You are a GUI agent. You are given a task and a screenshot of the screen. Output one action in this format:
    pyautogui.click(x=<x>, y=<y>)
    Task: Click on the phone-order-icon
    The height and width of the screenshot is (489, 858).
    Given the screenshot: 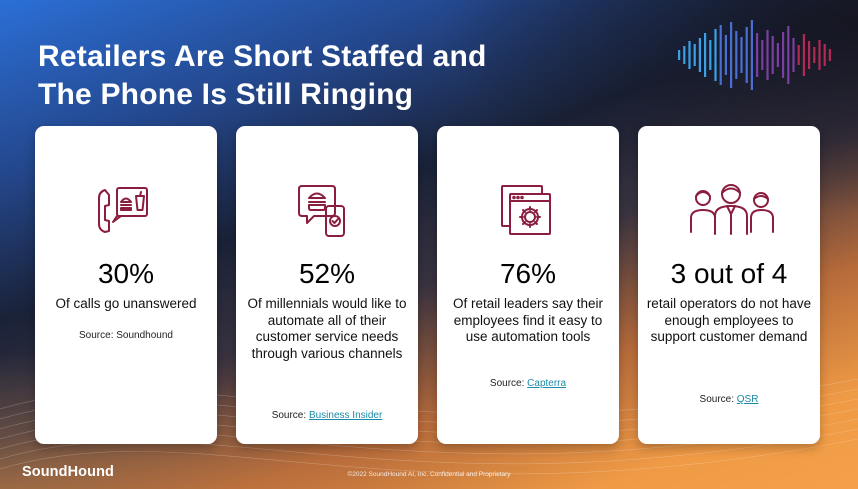 What is the action you would take?
    pyautogui.click(x=123, y=210)
    